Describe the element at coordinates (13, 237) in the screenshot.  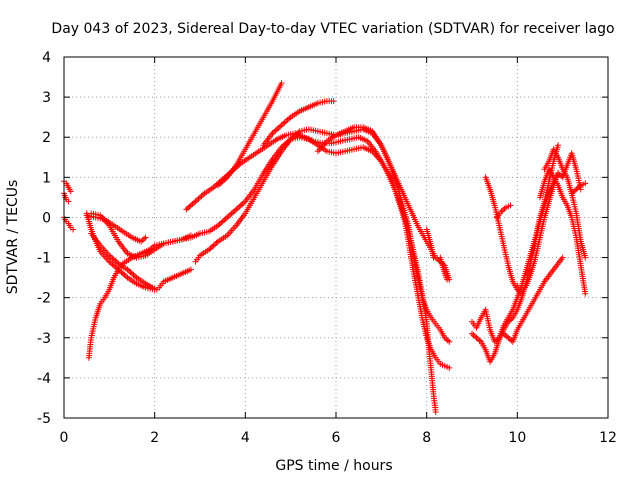
I see `y-axis-title: SDTVAR / TECUs` at that location.